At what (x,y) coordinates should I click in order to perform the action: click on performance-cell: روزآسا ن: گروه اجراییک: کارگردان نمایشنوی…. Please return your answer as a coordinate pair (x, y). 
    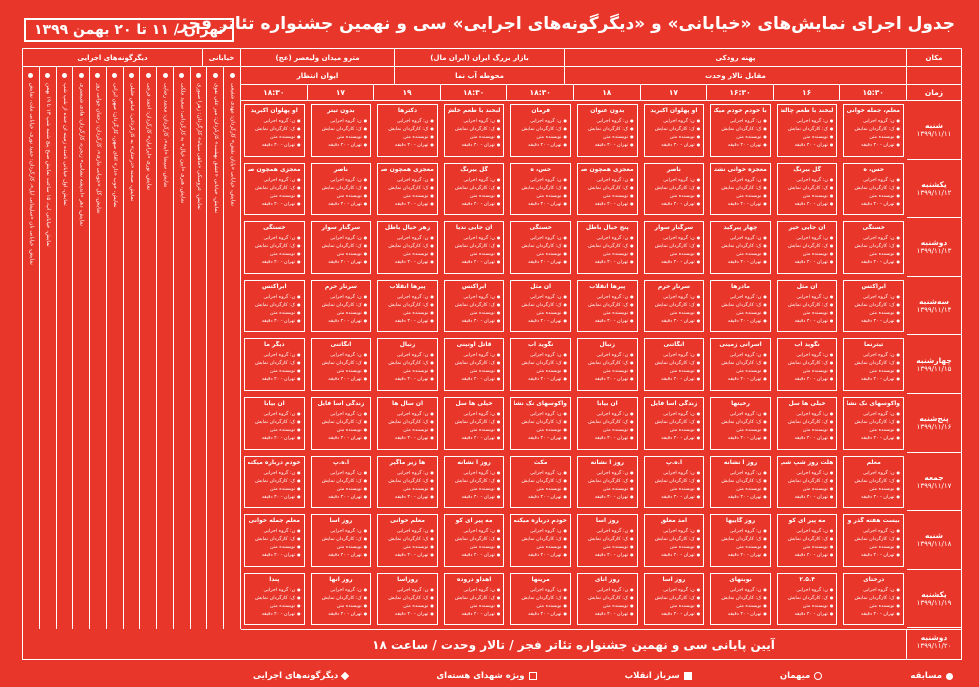
    Looking at the image, I should click on (407, 599).